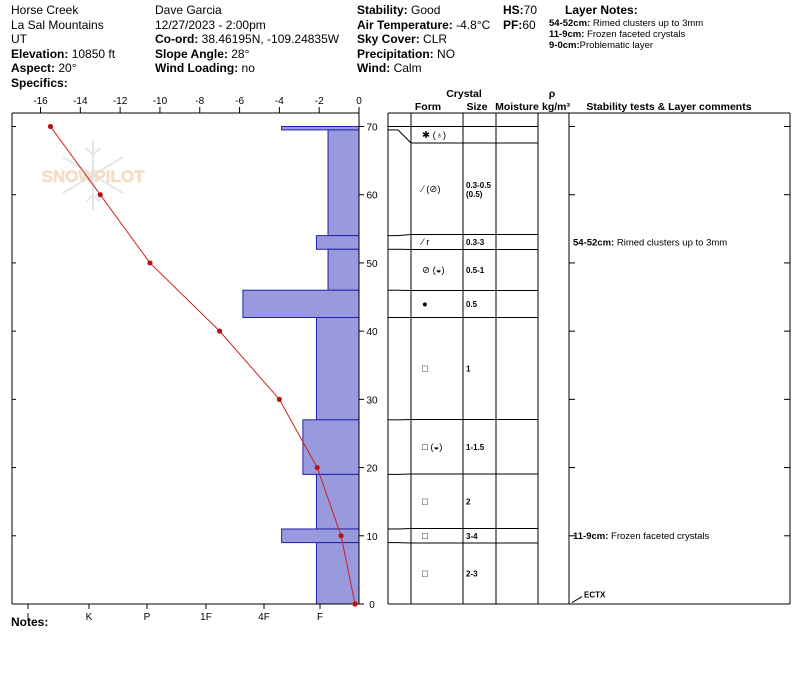  I want to click on temp-tick-label: -6, so click(239, 101).